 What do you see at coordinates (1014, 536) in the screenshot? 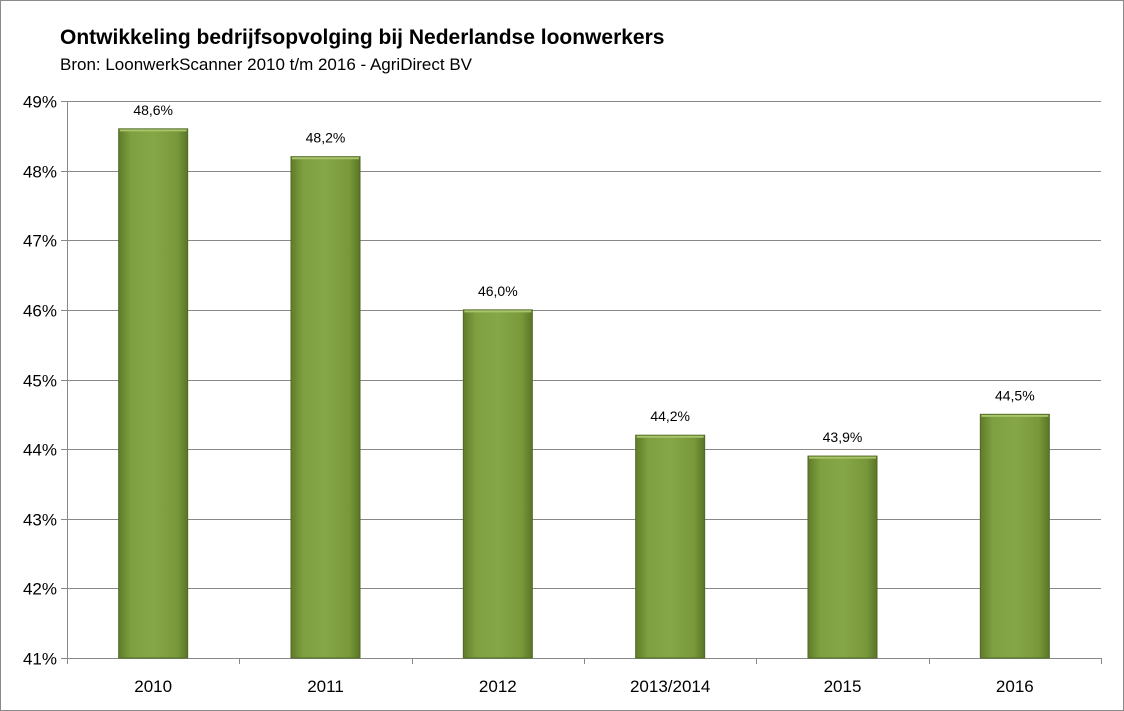
I see `bar-2016` at bounding box center [1014, 536].